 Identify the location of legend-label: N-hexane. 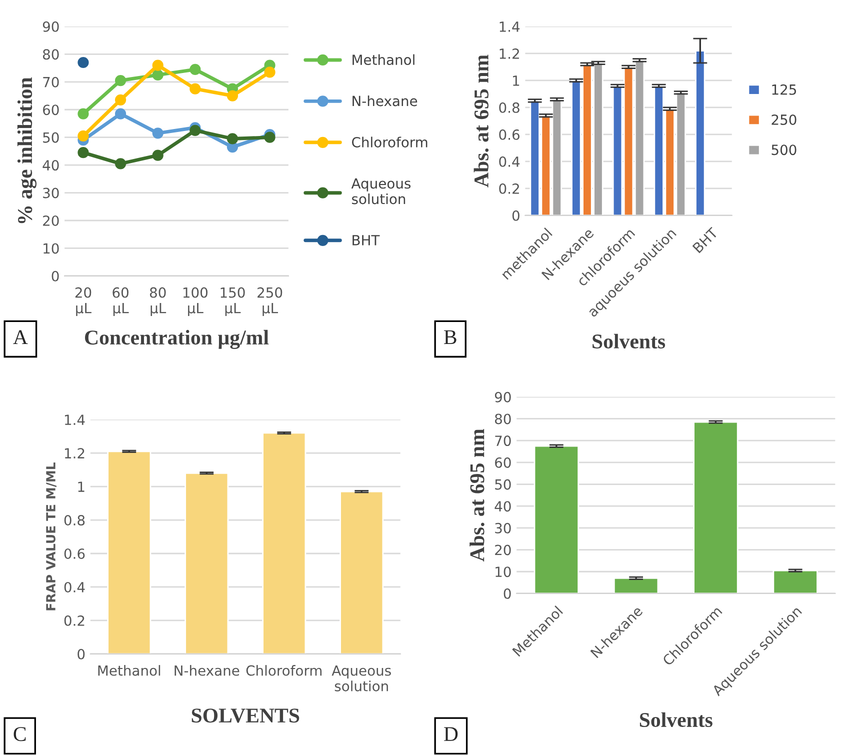
(385, 100).